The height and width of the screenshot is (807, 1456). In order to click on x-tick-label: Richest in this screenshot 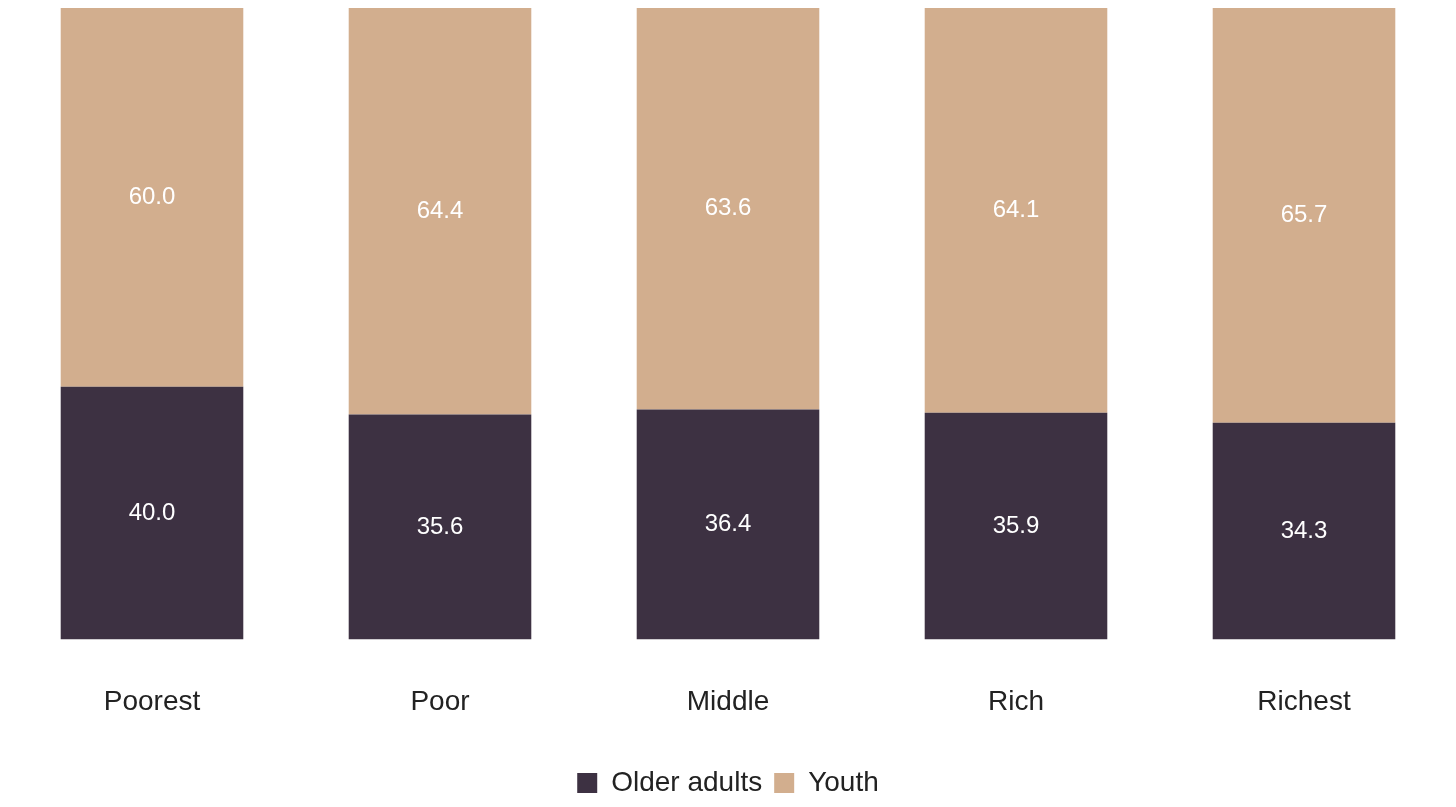, I will do `click(1304, 700)`.